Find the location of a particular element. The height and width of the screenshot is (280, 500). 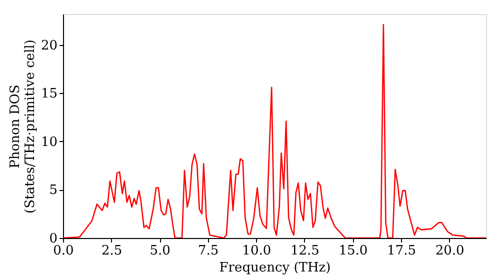

x-tick-label: 17.5 is located at coordinates (401, 251).